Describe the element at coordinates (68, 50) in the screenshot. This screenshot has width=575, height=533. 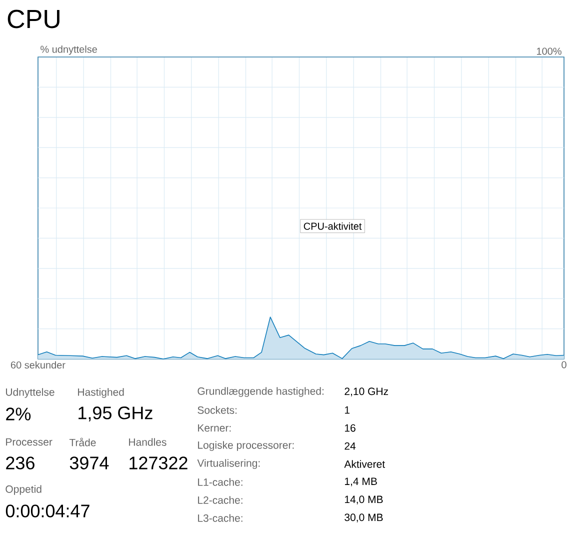
I see `text: % udnyttelse` at that location.